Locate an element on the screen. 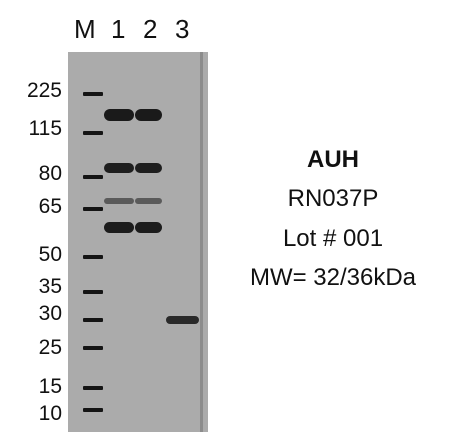 This screenshot has width=457, height=448. protein-name: AUH is located at coordinates (333, 159).